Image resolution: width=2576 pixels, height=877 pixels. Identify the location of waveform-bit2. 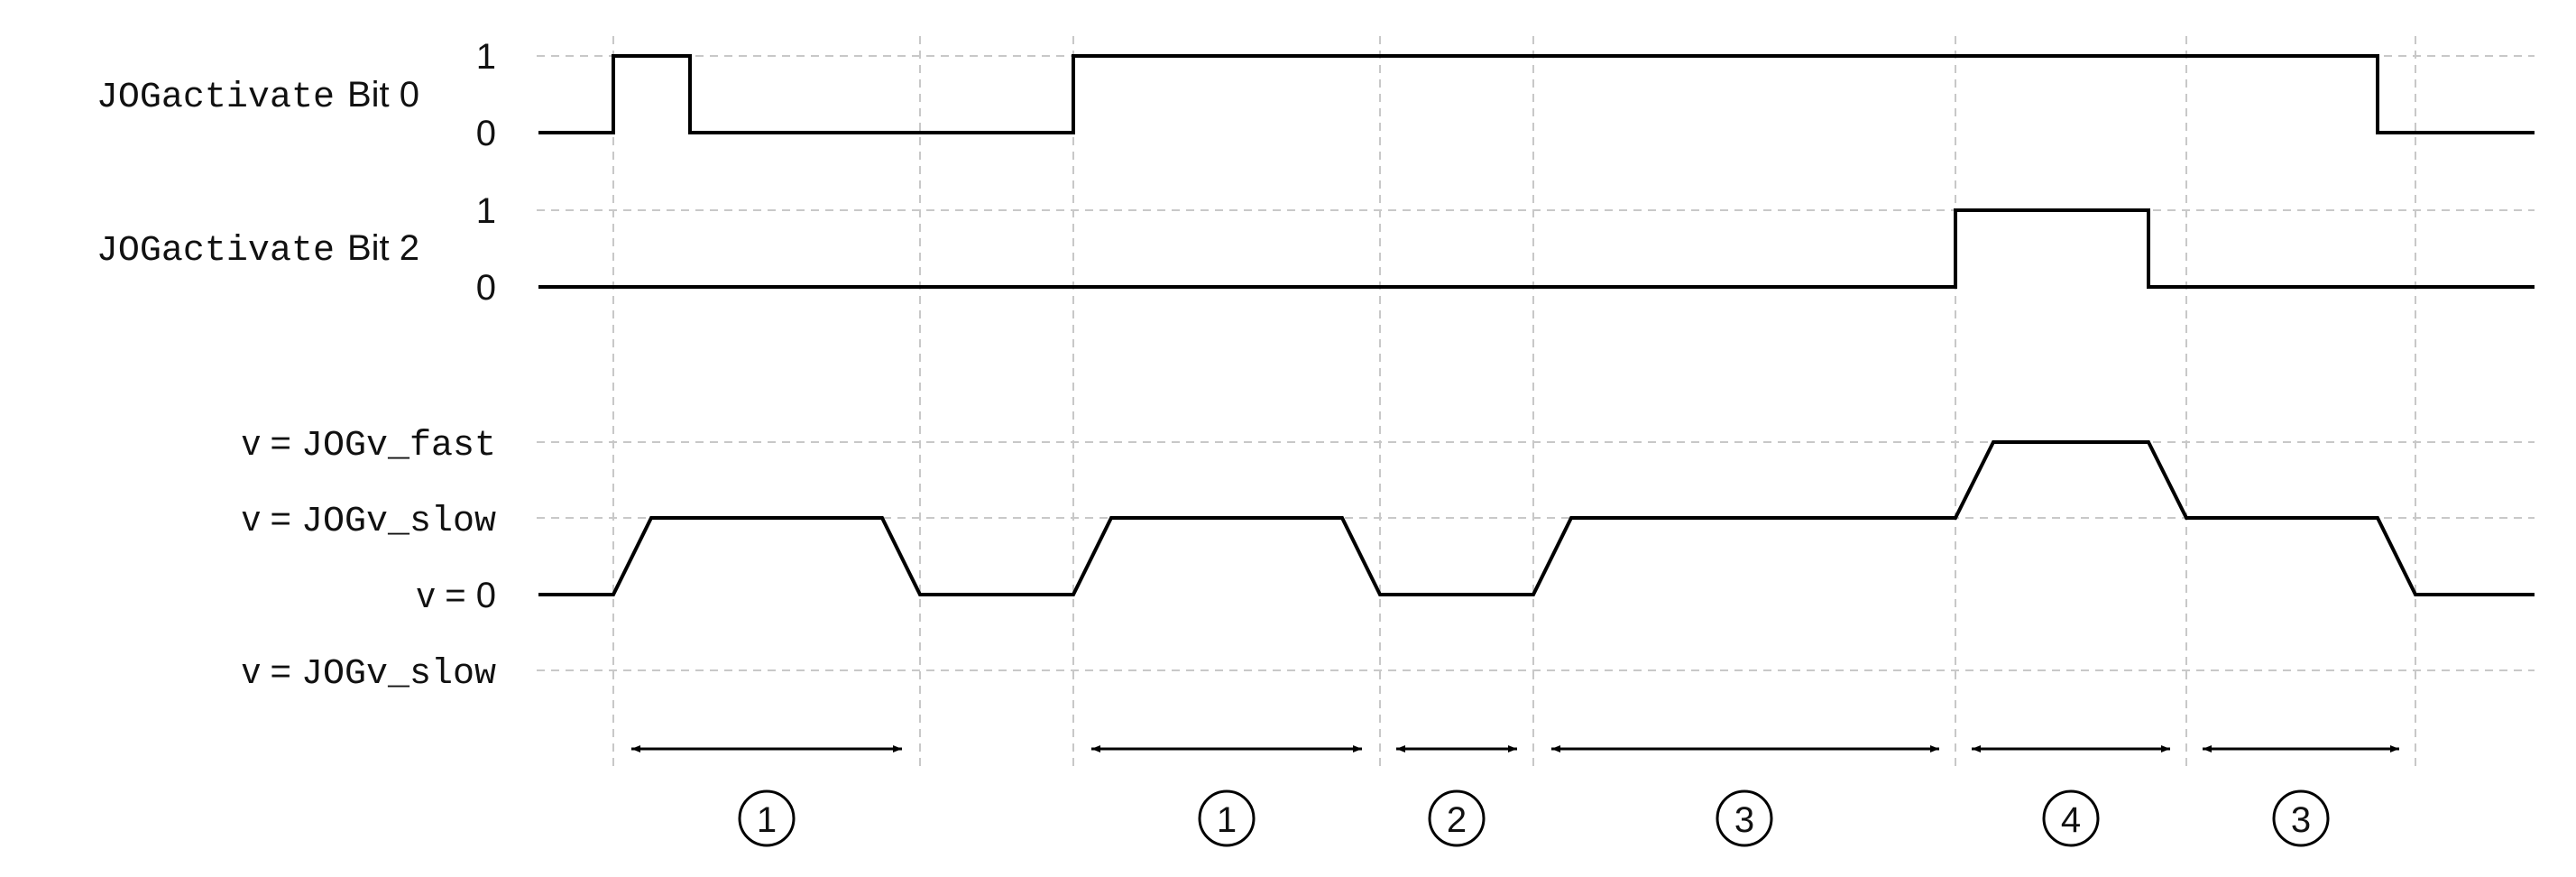
(1537, 248).